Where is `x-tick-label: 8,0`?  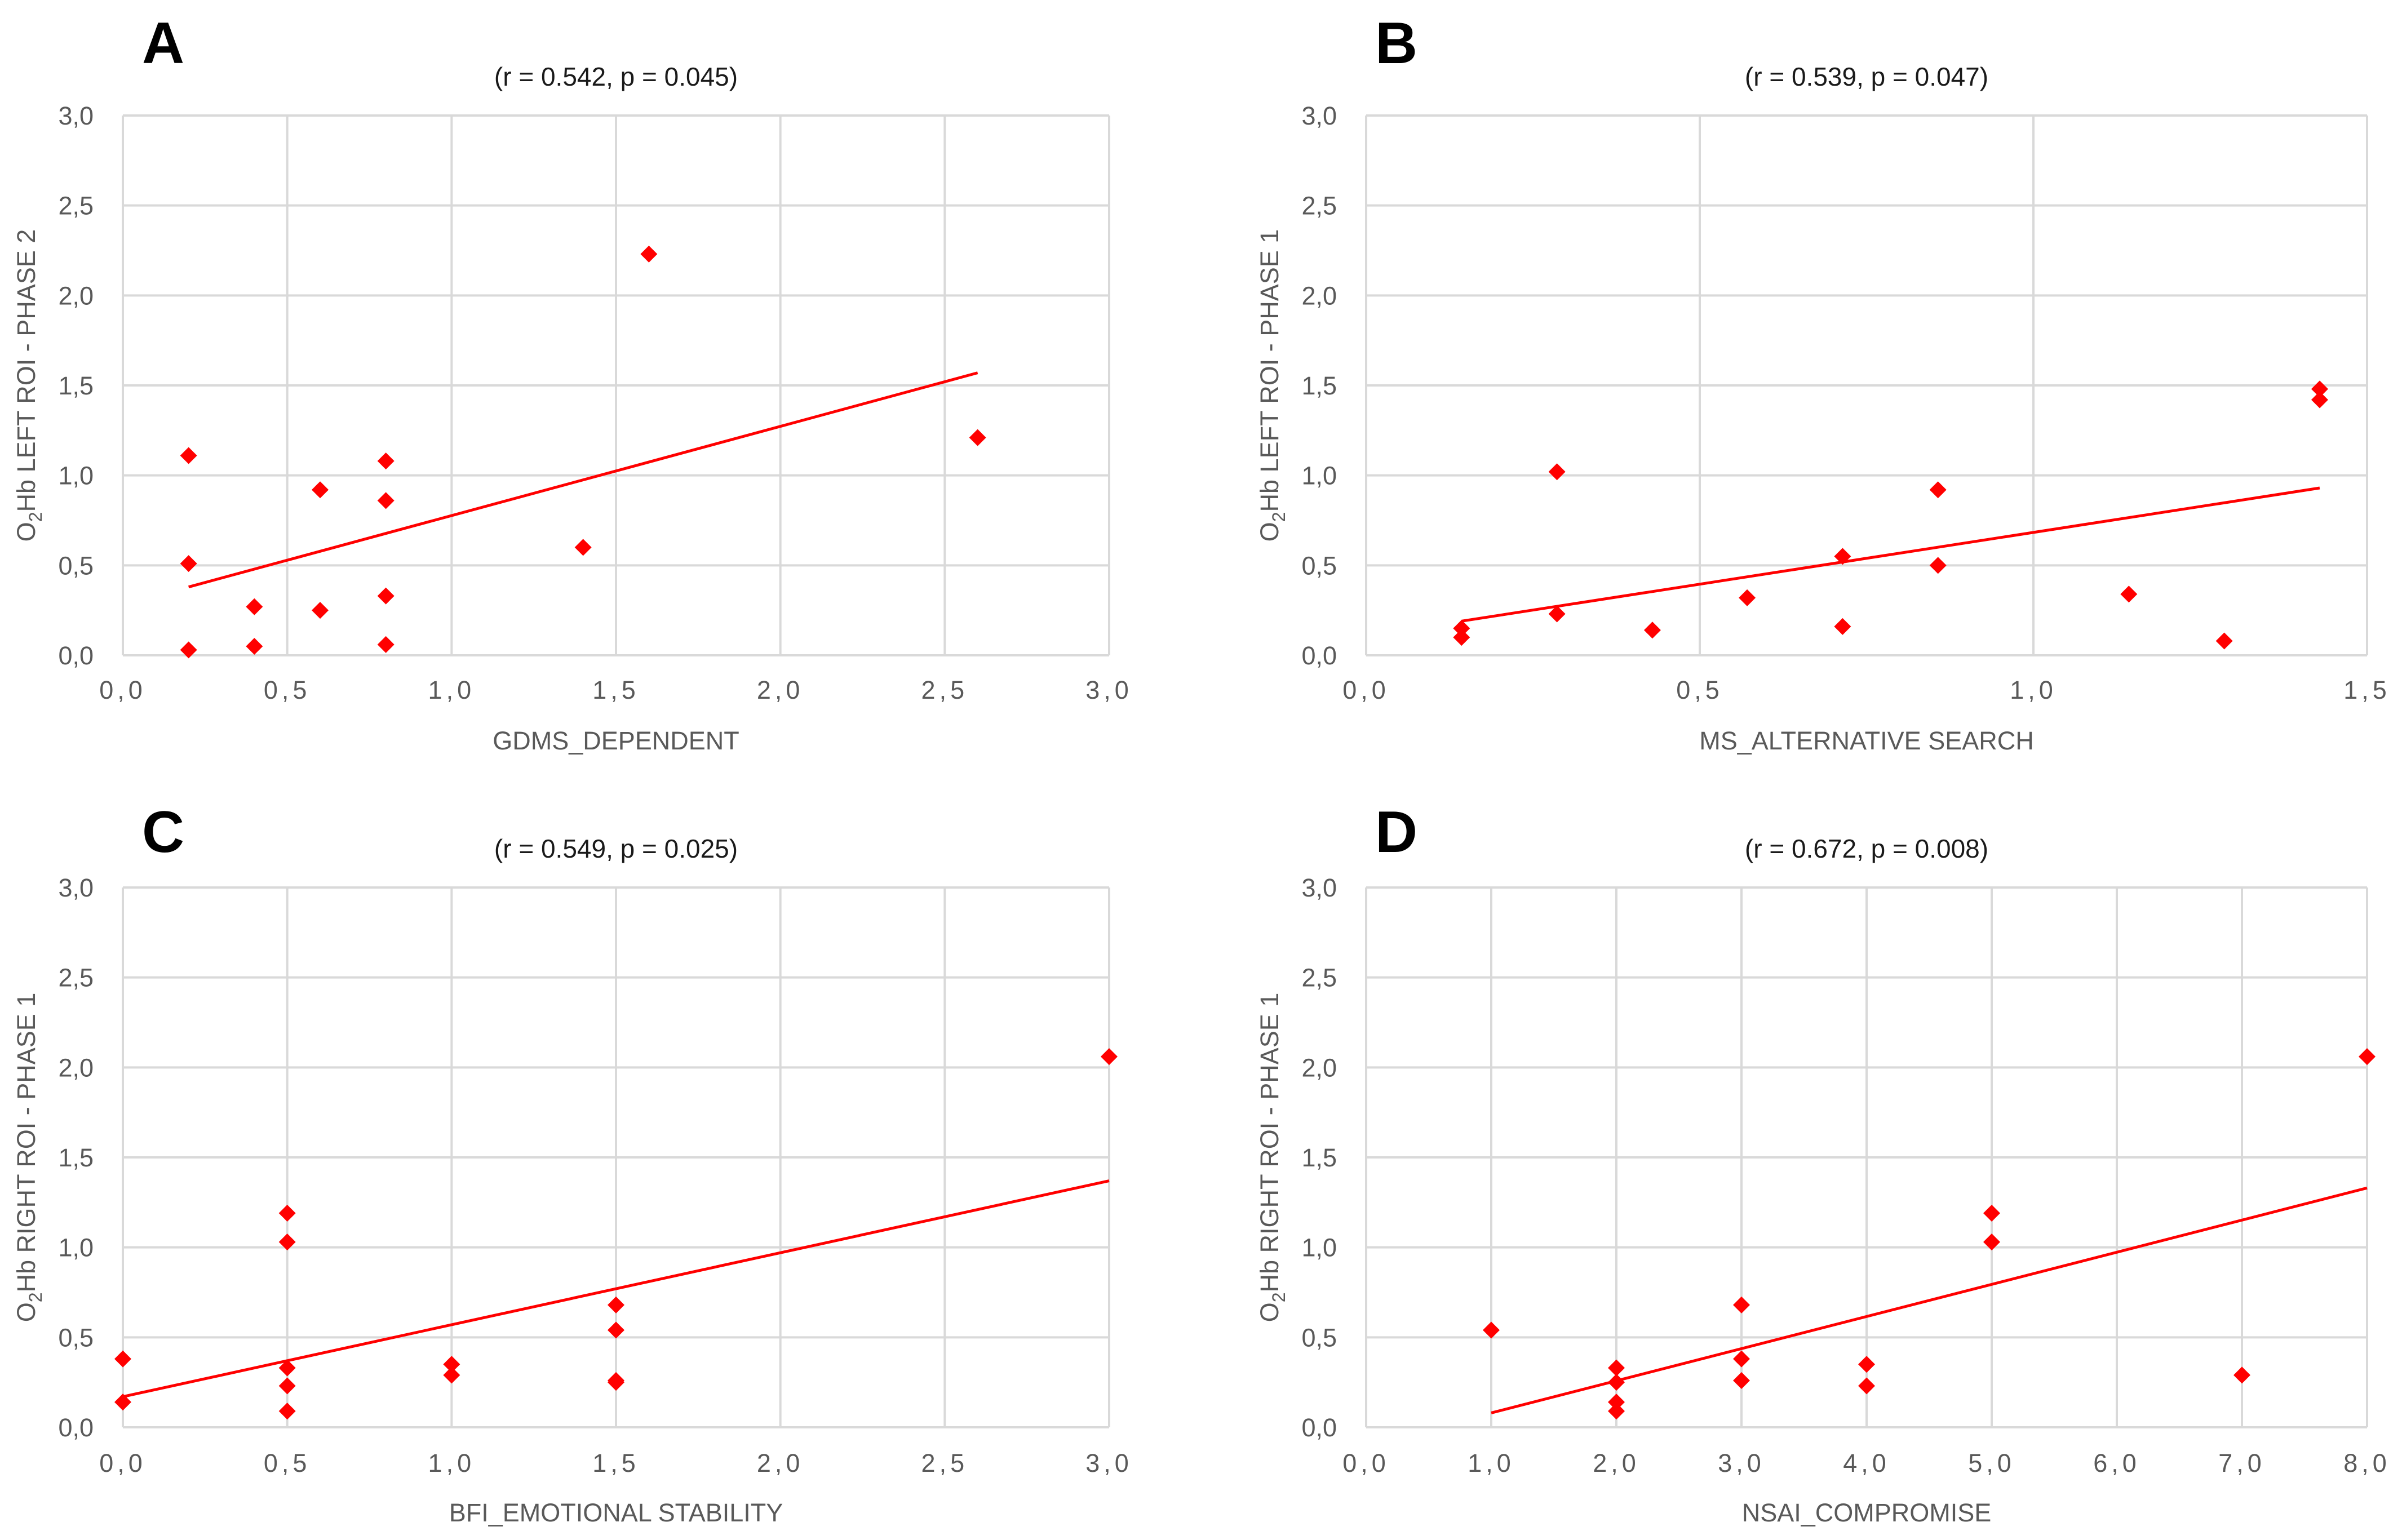
x-tick-label: 8,0 is located at coordinates (2367, 1463).